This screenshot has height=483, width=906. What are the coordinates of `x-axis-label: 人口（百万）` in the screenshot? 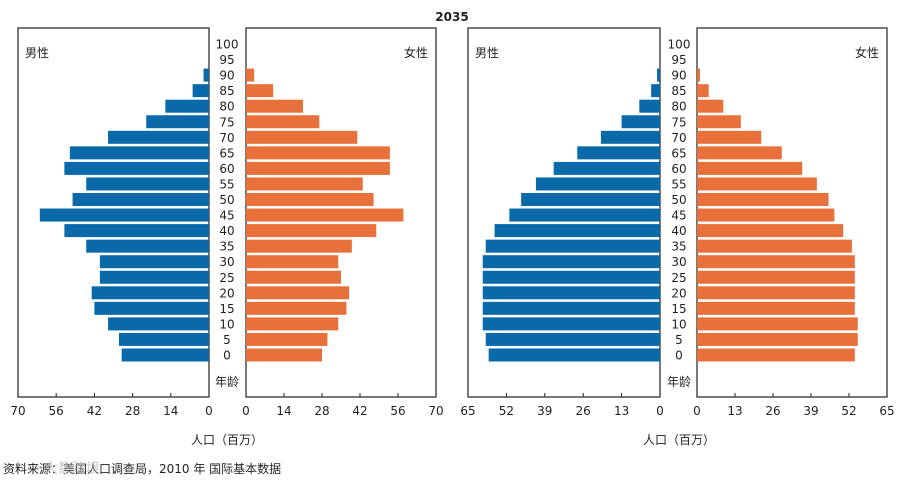 It's located at (227, 440).